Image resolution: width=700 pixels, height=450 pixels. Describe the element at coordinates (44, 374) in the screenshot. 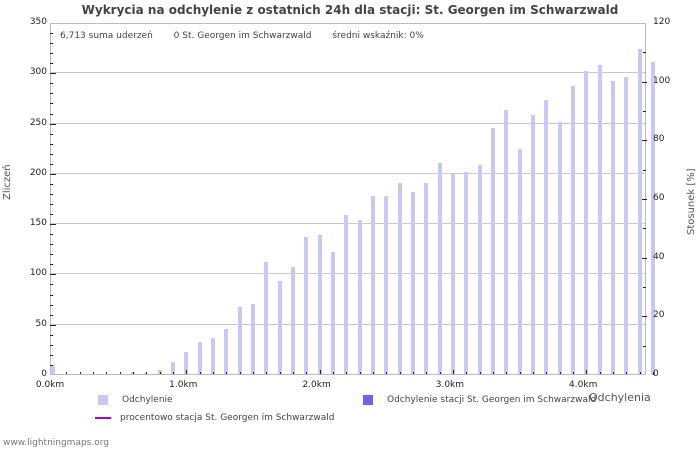

I see `y-tick-label: 0` at that location.